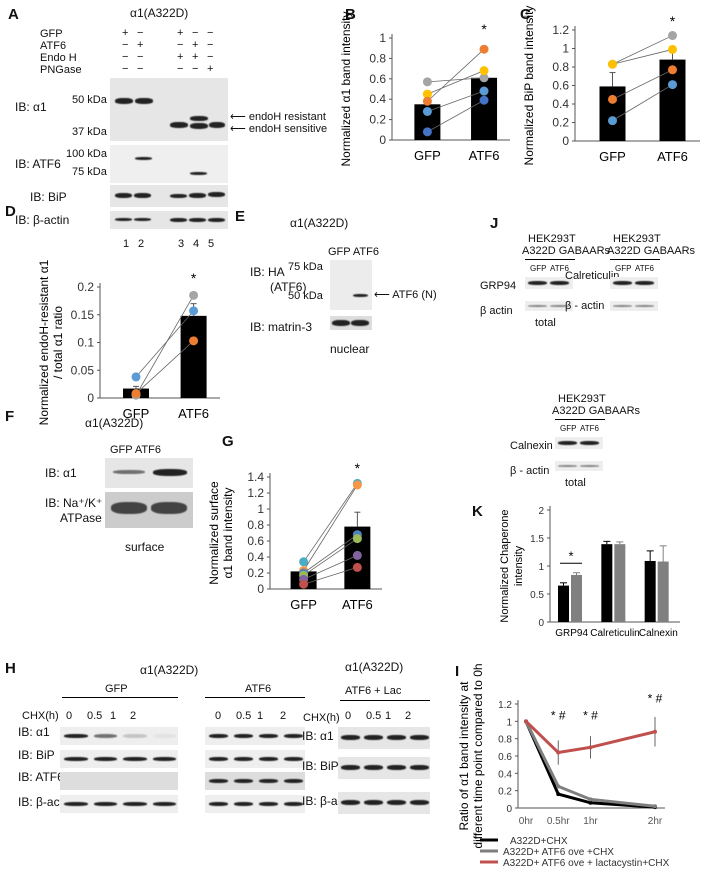  Describe the element at coordinates (141, 244) in the screenshot. I see `lane-number: 2` at that location.